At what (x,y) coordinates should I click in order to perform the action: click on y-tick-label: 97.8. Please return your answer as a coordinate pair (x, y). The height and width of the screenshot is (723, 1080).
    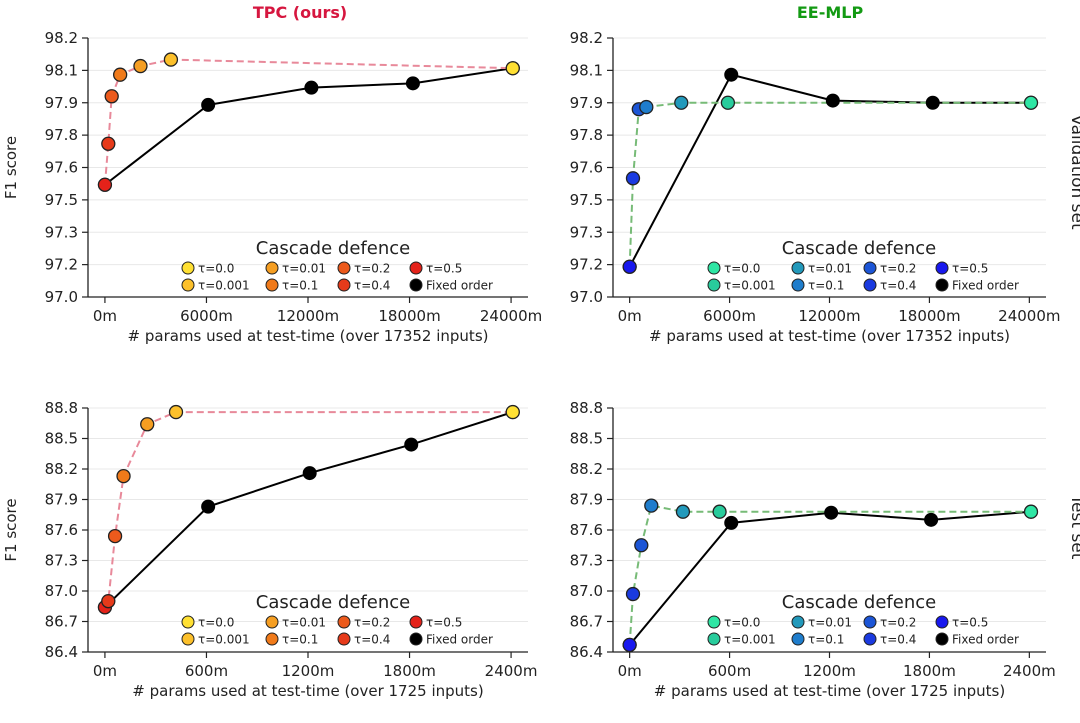
    Looking at the image, I should click on (586, 135).